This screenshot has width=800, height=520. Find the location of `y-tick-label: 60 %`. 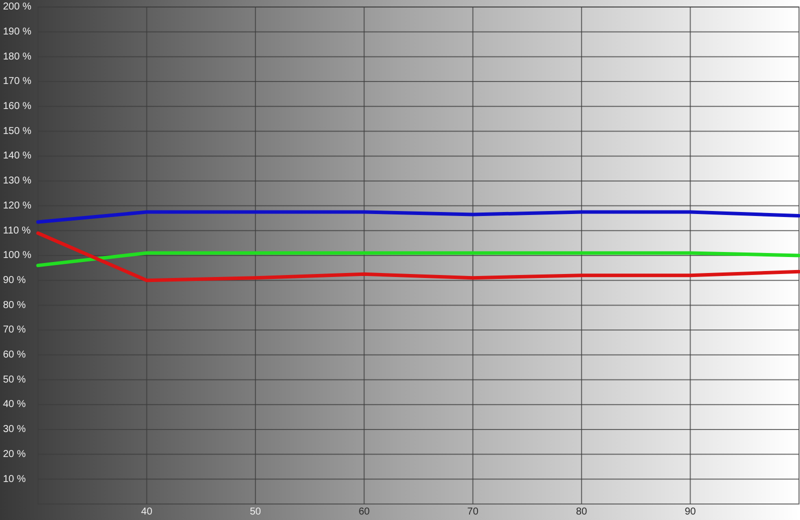

y-tick-label: 60 % is located at coordinates (14, 355).